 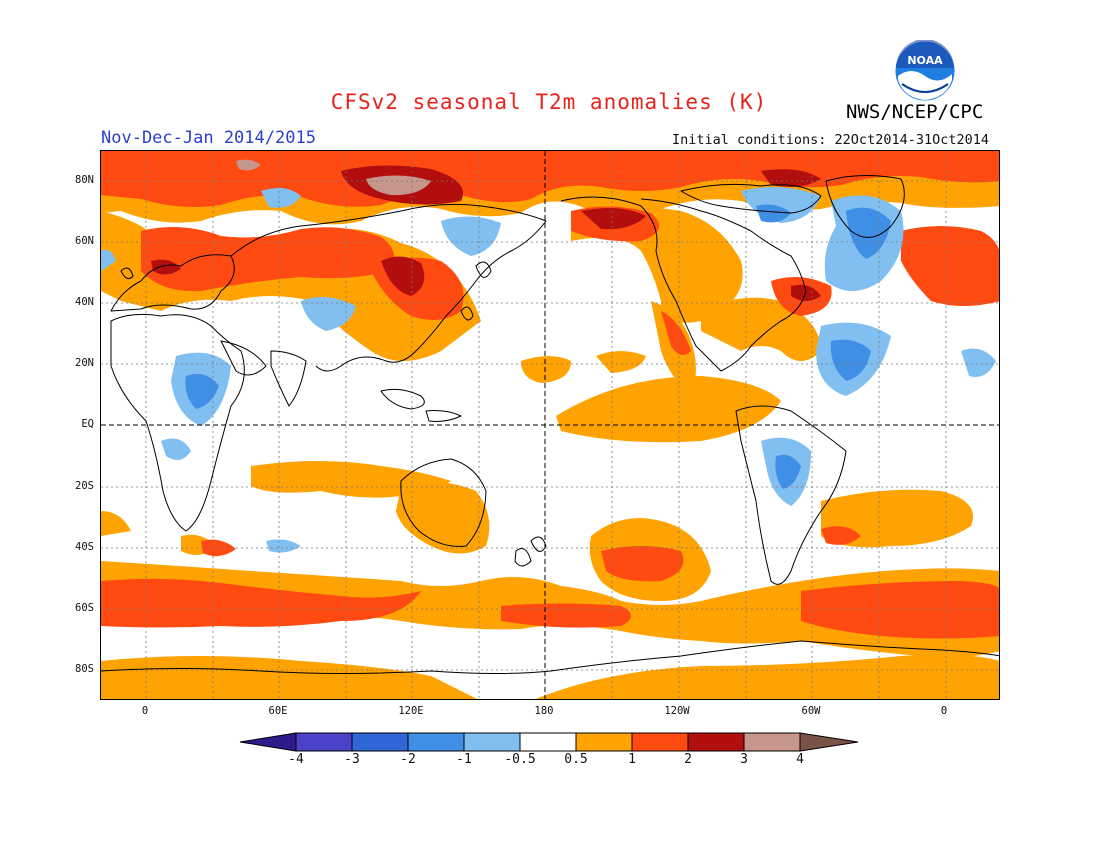 I want to click on lat-label: 40N, so click(x=84, y=302).